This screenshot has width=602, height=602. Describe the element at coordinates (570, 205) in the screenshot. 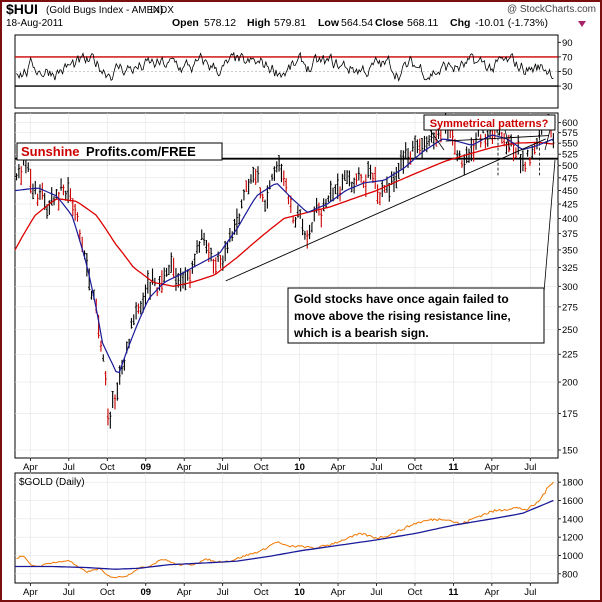

I see `price-ytick-label: 425` at that location.